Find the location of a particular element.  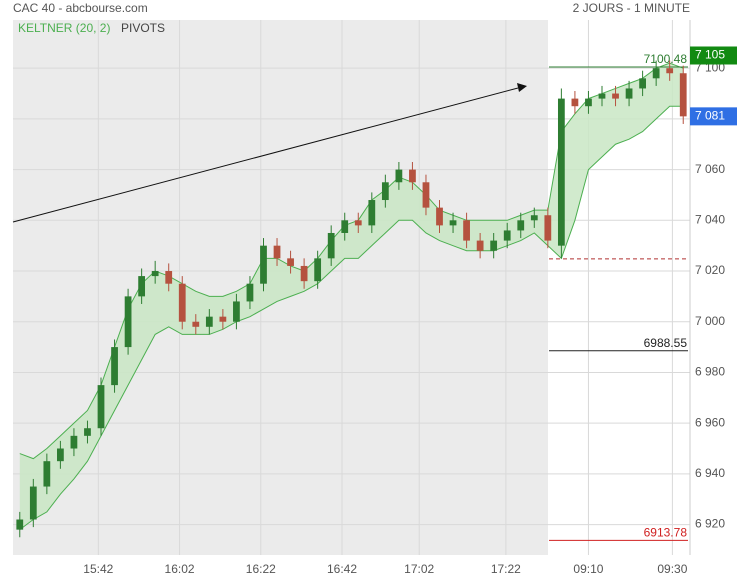

y-tick-label: 7 060 is located at coordinates (710, 169).